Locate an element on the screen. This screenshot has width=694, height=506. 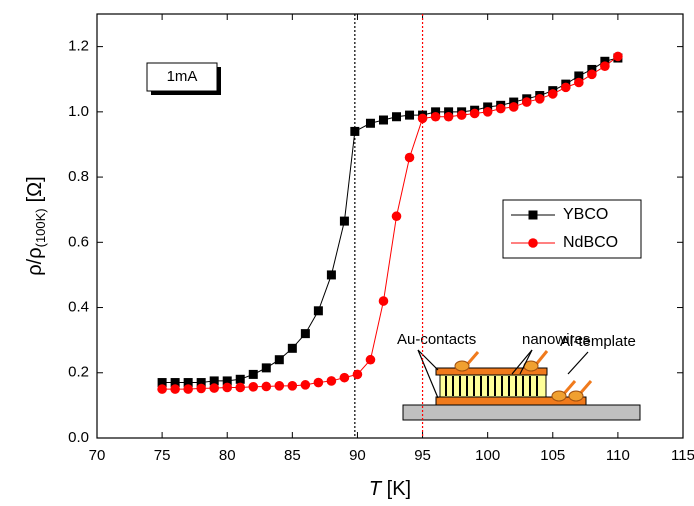
legend-box is located at coordinates (572, 229).